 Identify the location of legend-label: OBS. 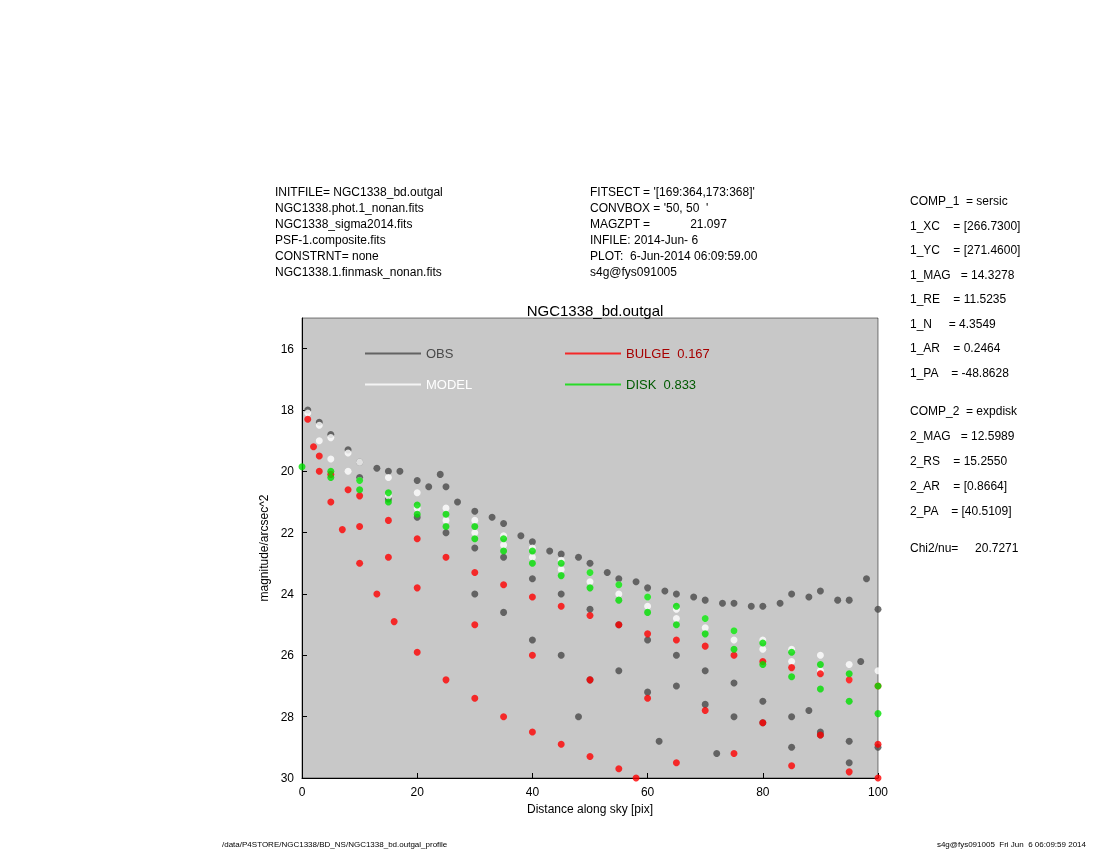
(440, 353).